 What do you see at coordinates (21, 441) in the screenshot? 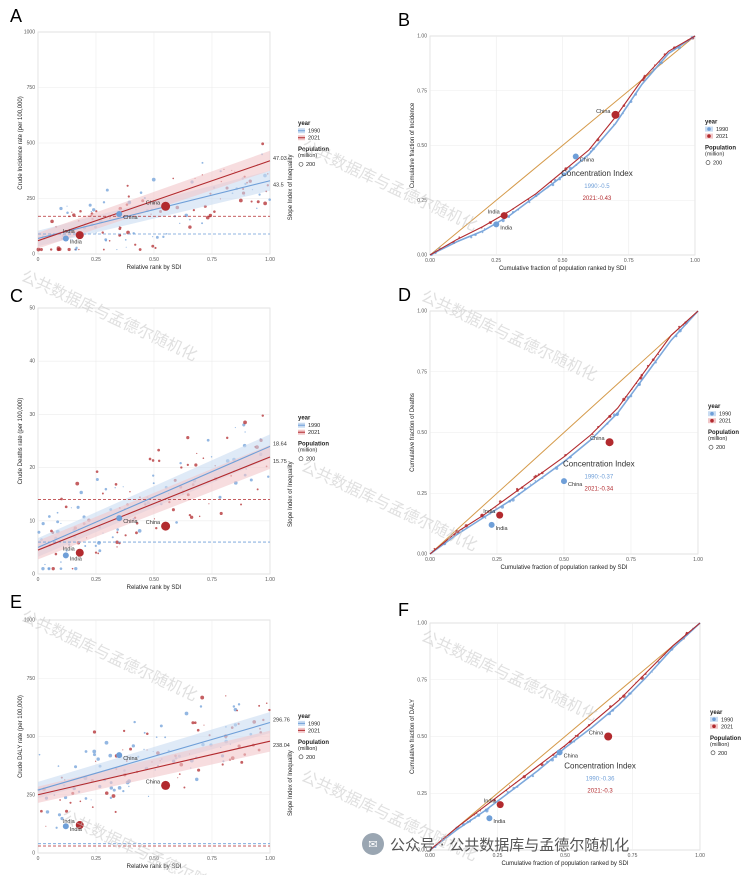
I see `y-axis-label: Crude Deaths rate (per 100,000)` at bounding box center [21, 441].